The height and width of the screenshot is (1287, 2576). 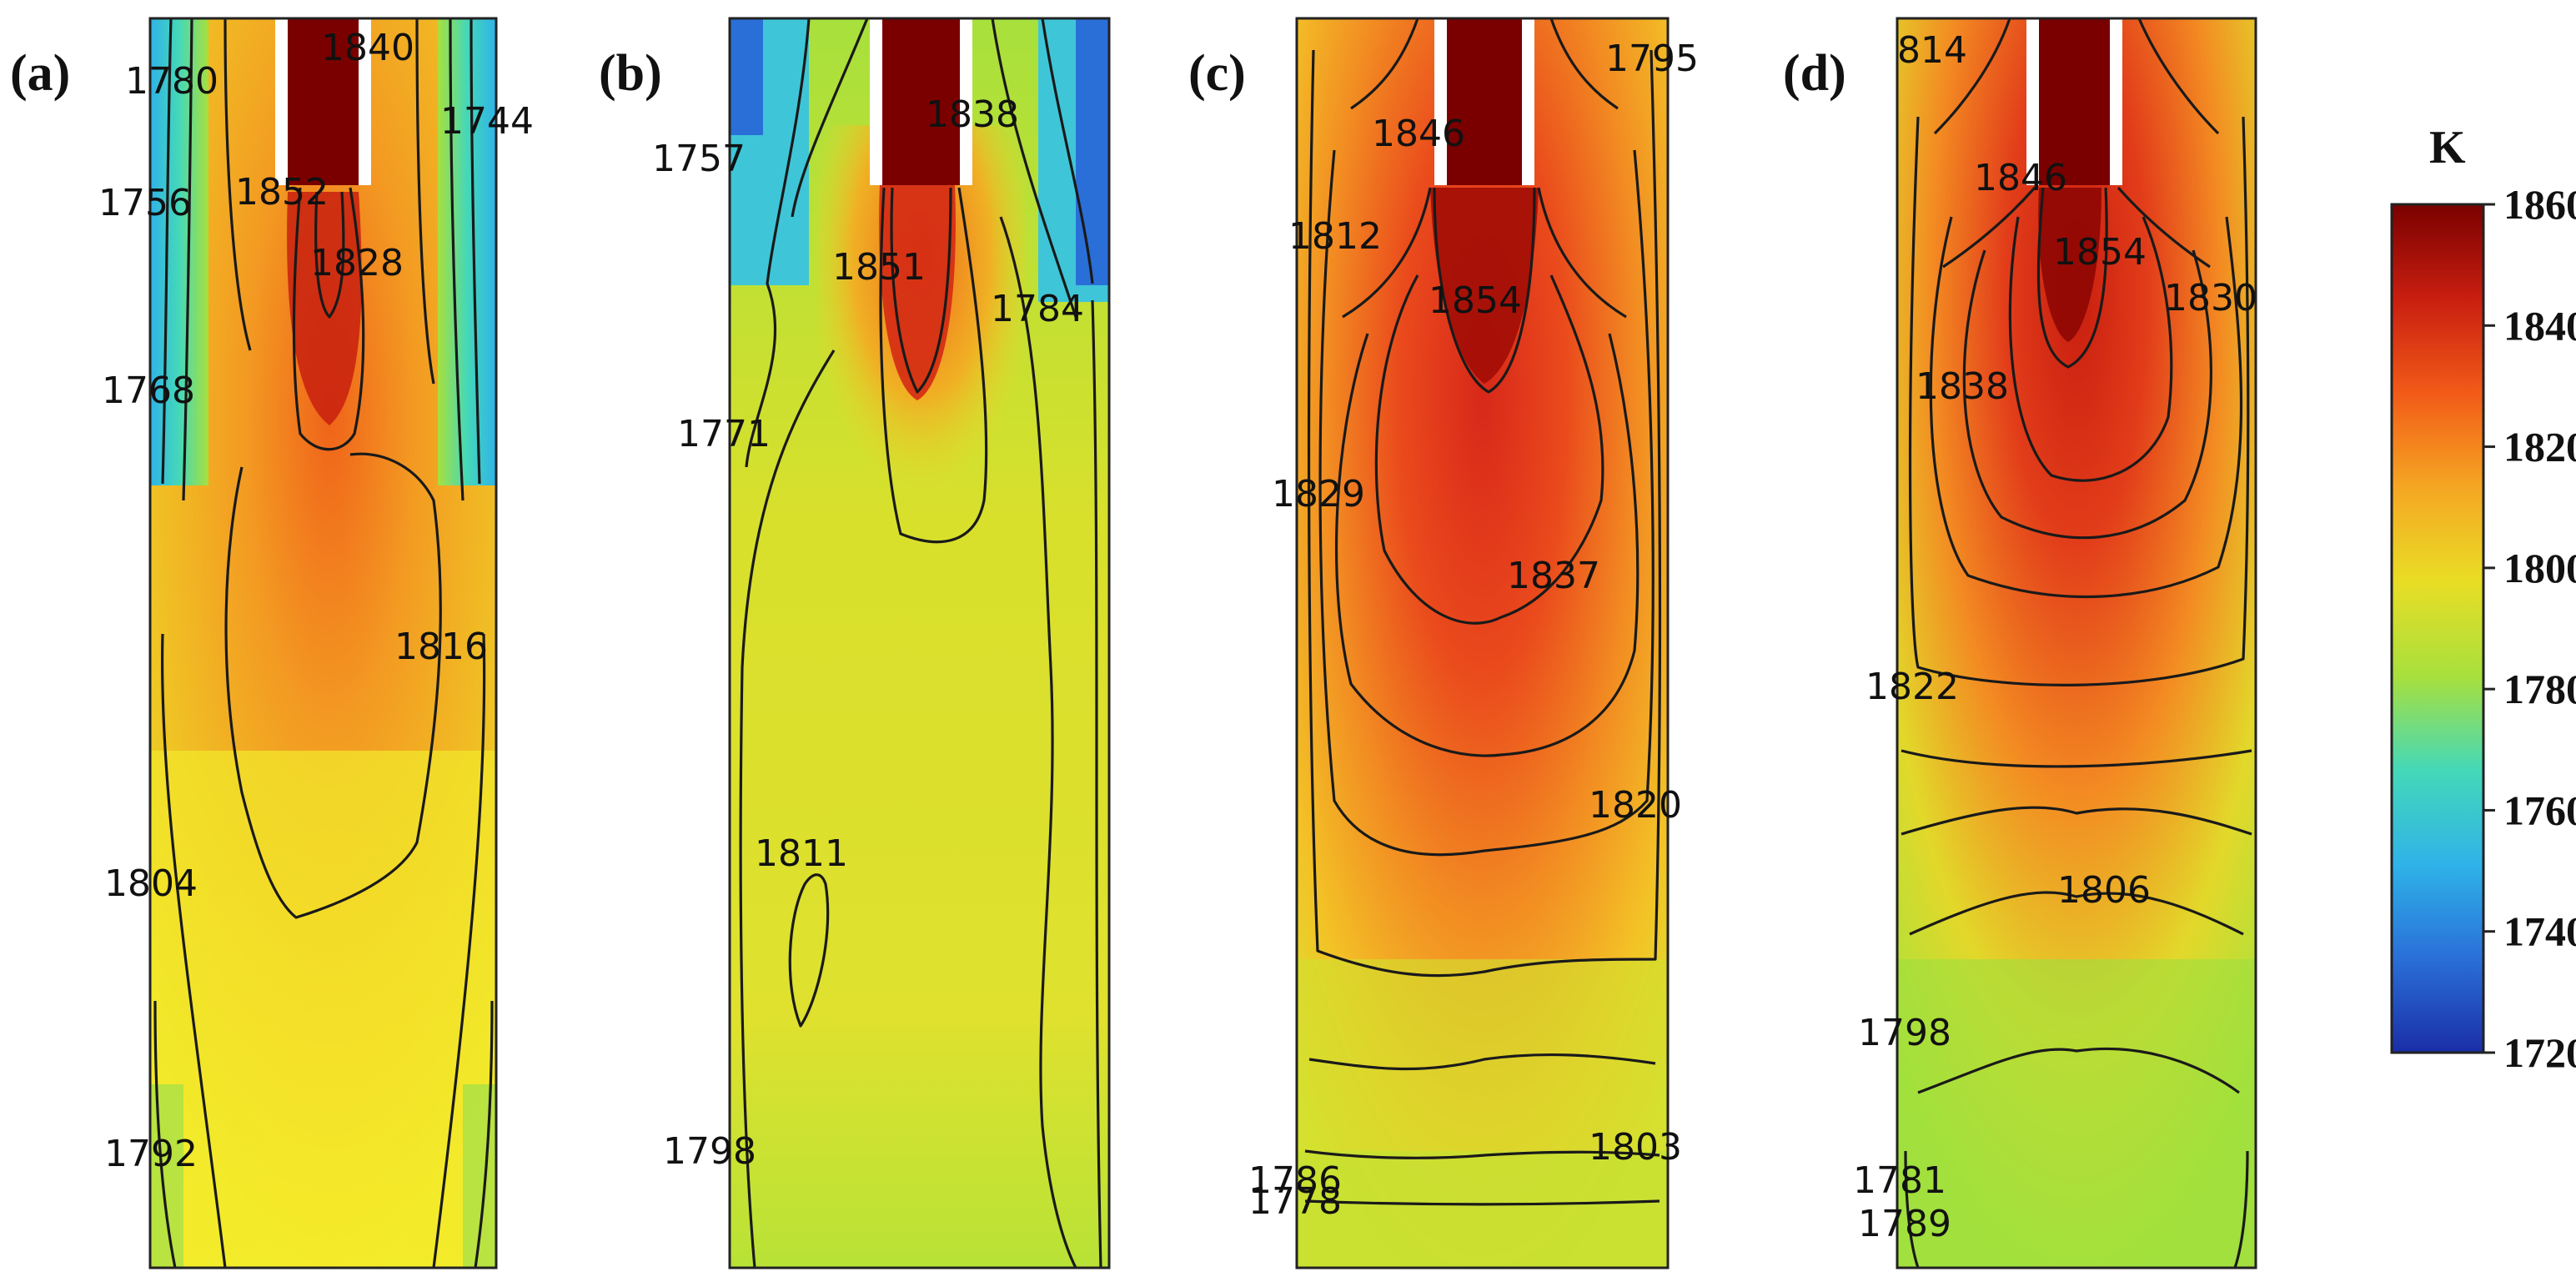 I want to click on isoline-label: 1784, so click(x=1037, y=309).